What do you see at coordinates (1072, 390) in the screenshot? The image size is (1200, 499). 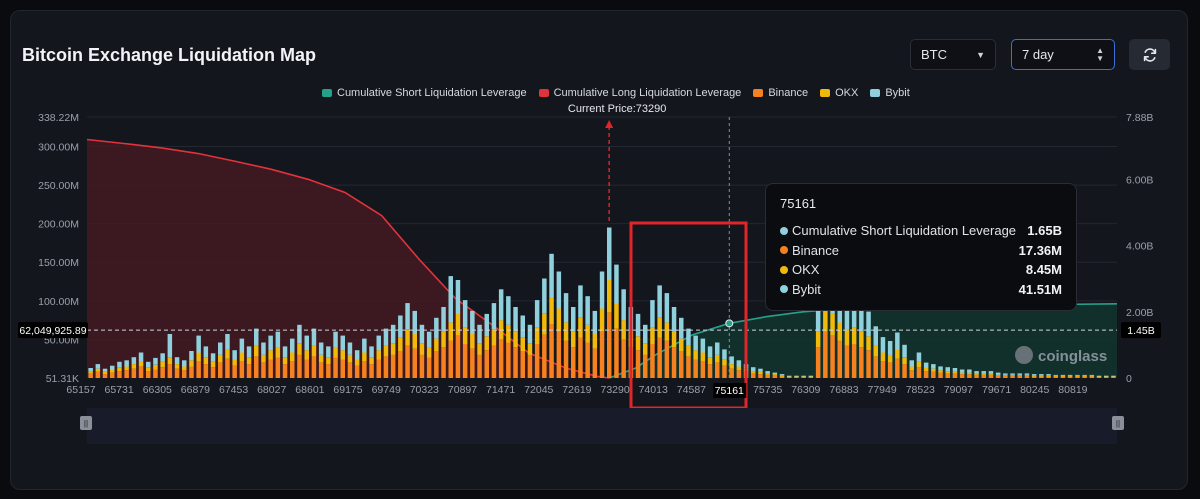 I see `x-tick-label: 80819` at bounding box center [1072, 390].